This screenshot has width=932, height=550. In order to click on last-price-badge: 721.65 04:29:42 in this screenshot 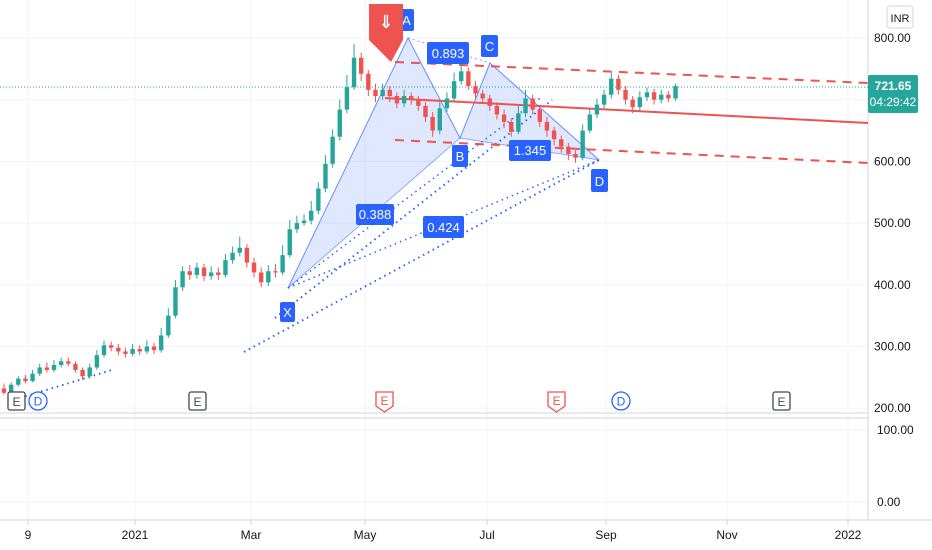, I will do `click(893, 94)`.